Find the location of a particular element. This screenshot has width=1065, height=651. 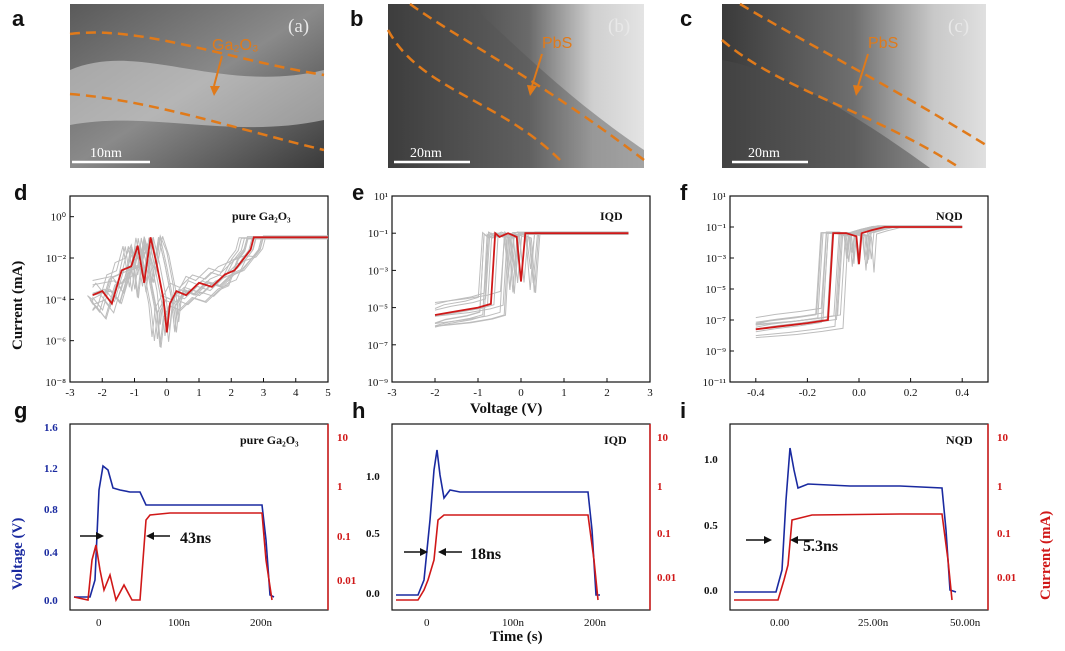

svg-text: 0.8 is located at coordinates (51, 510).